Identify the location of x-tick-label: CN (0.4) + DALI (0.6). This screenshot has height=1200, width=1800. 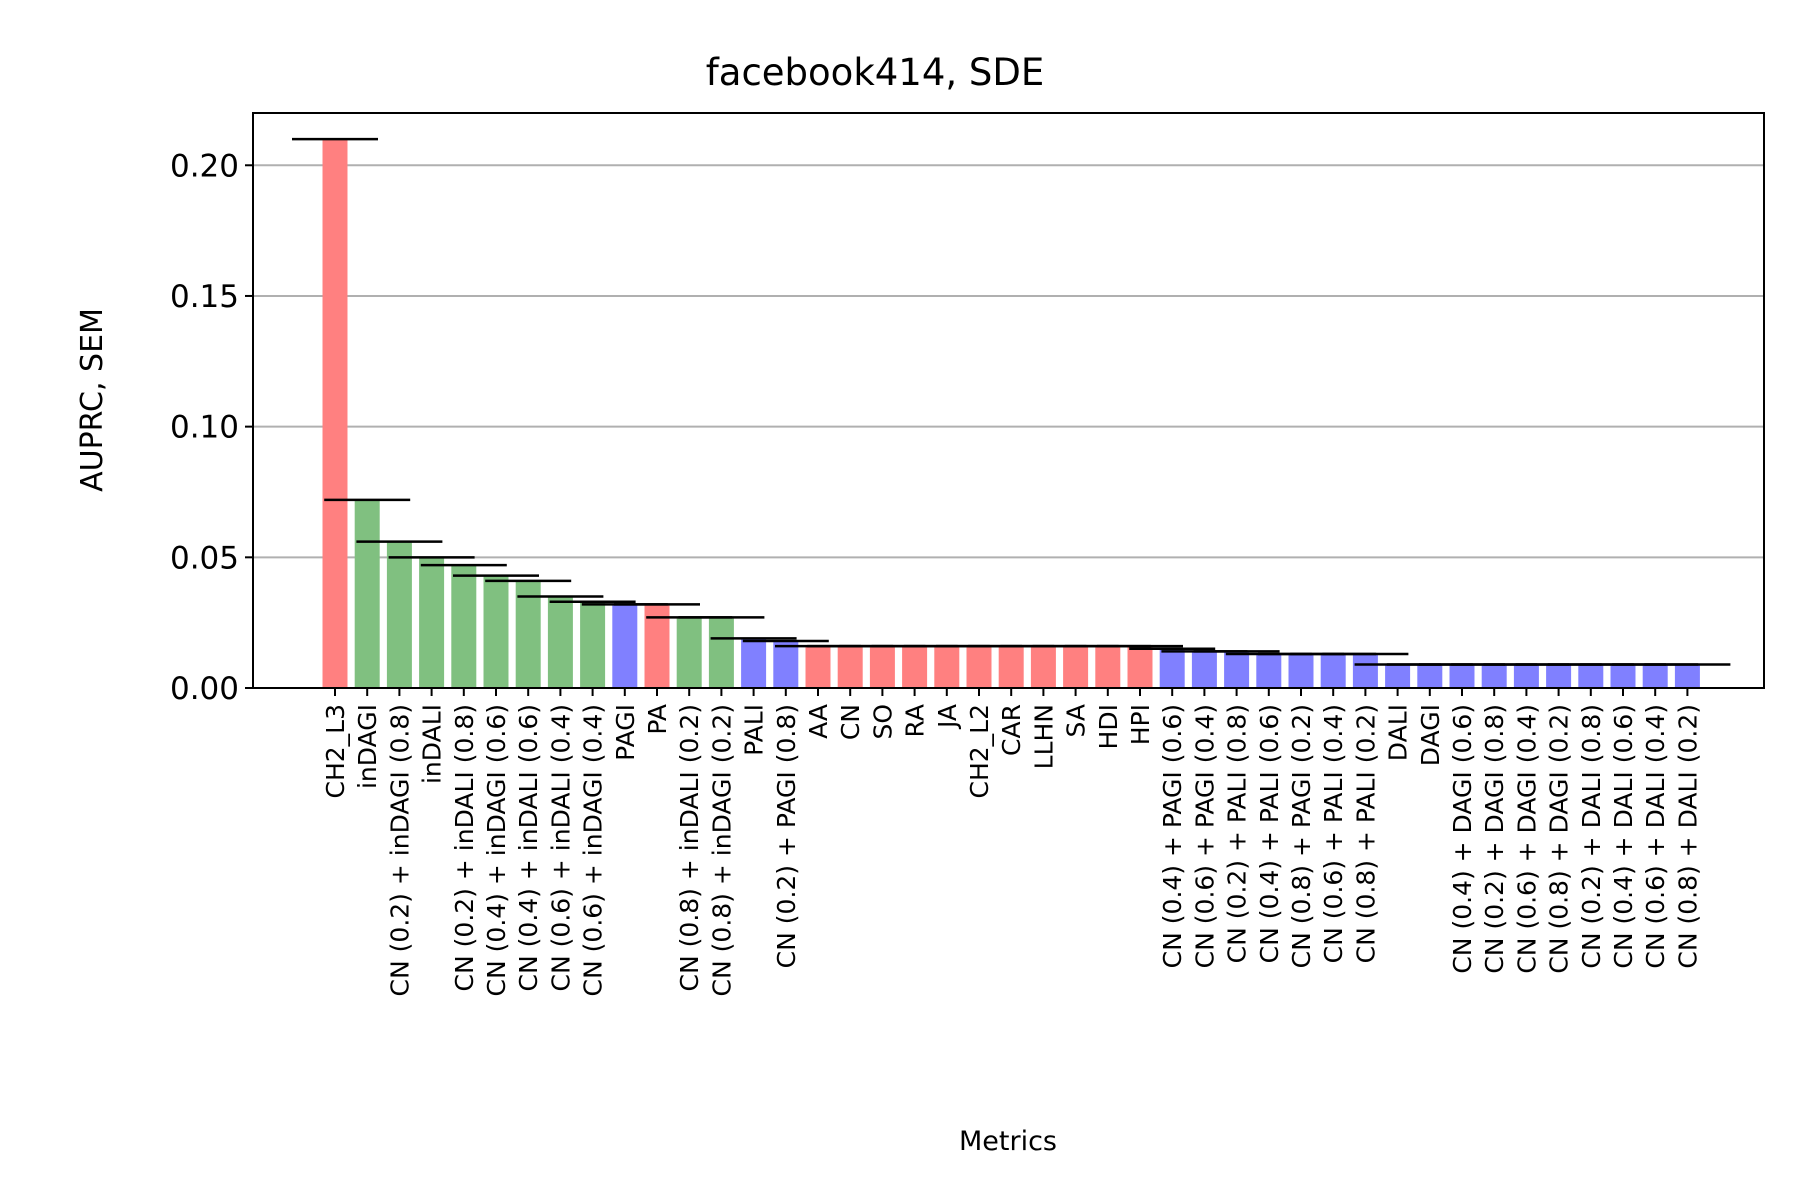
(1623, 836).